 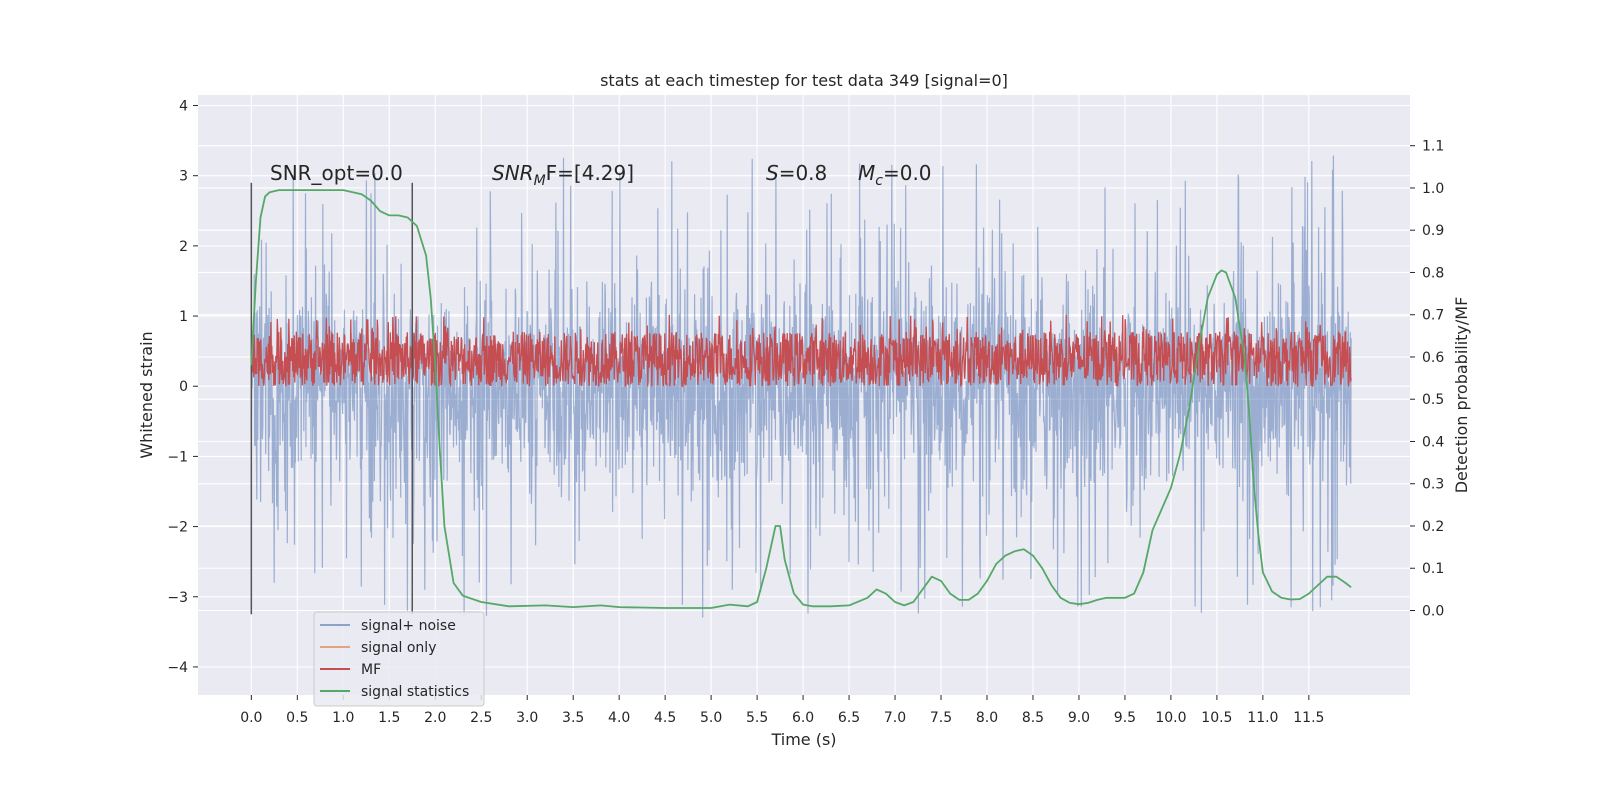 I want to click on y2-tick-label: 0.9, so click(x=1433, y=231).